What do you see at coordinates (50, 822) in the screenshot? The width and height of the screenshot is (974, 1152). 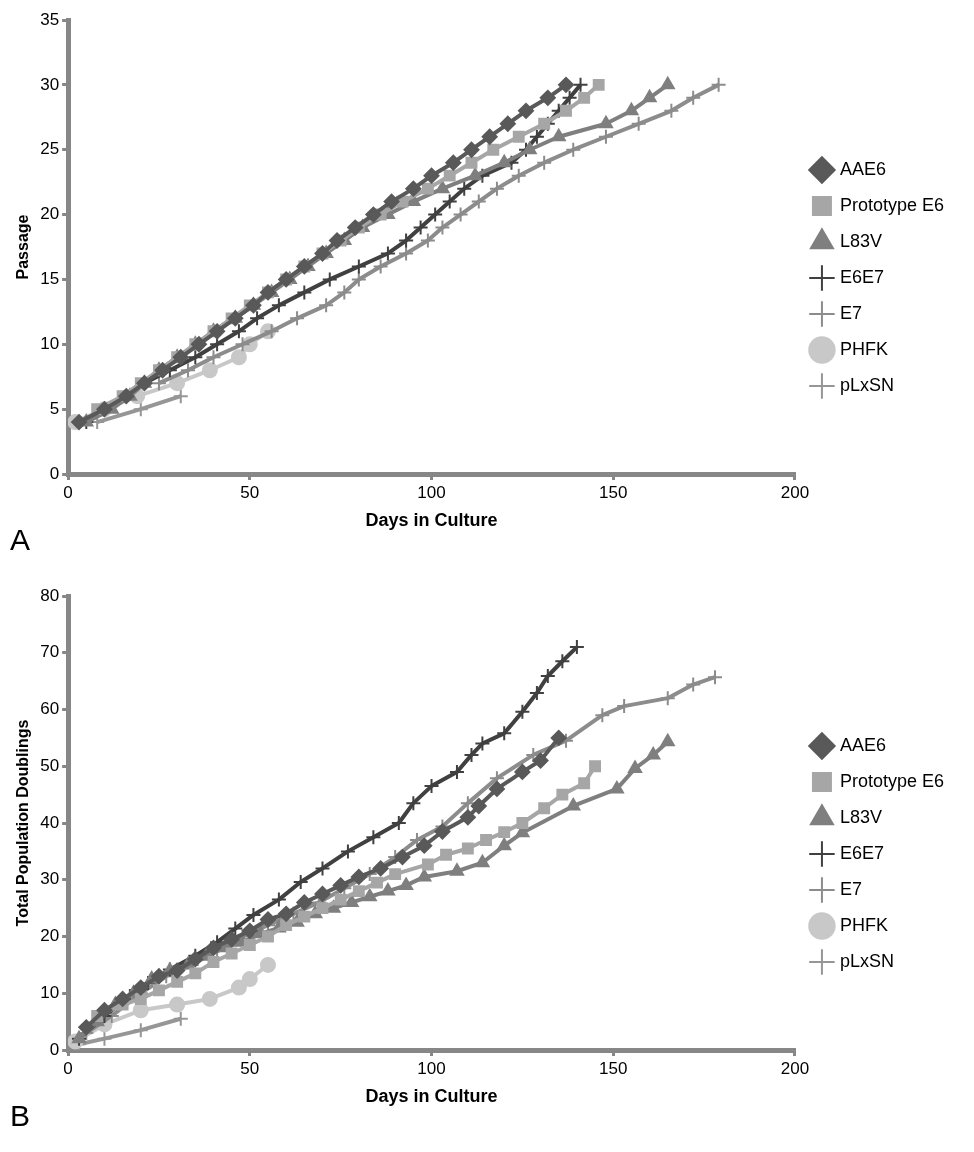 I see `y-tick-label: 40` at bounding box center [50, 822].